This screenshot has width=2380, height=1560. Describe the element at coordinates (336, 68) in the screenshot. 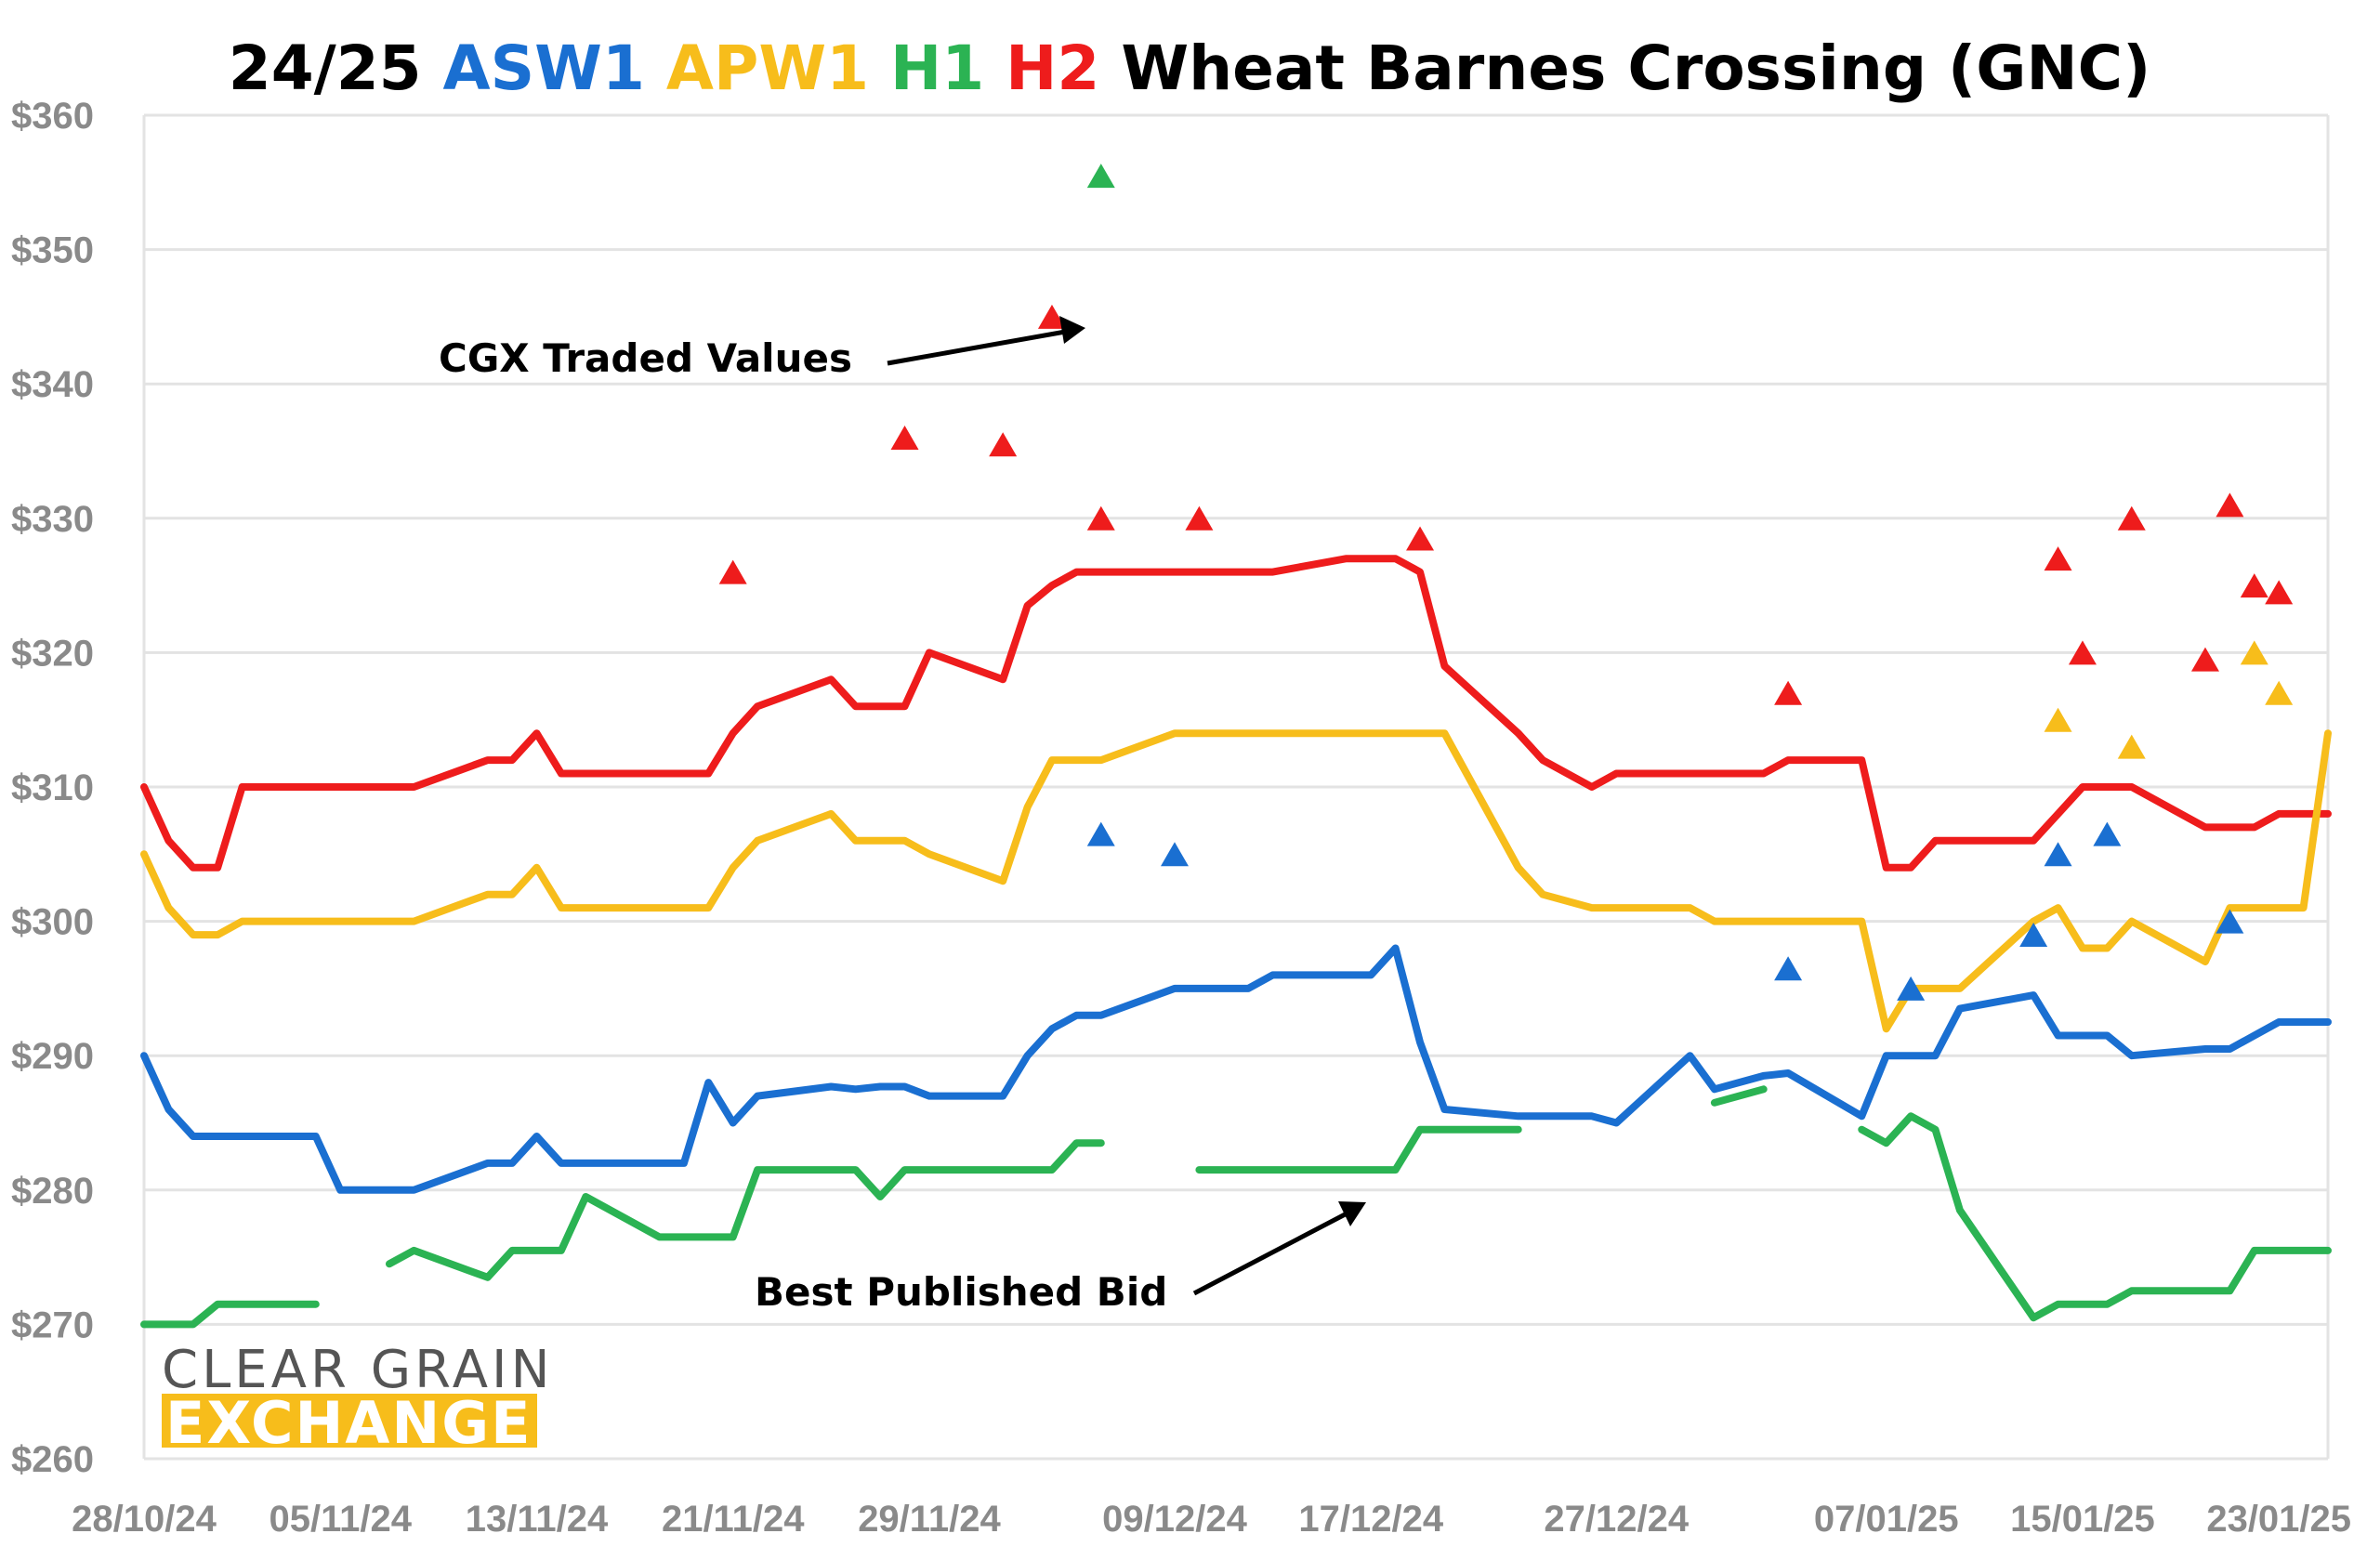

I see `title-part-0: 24/25` at that location.